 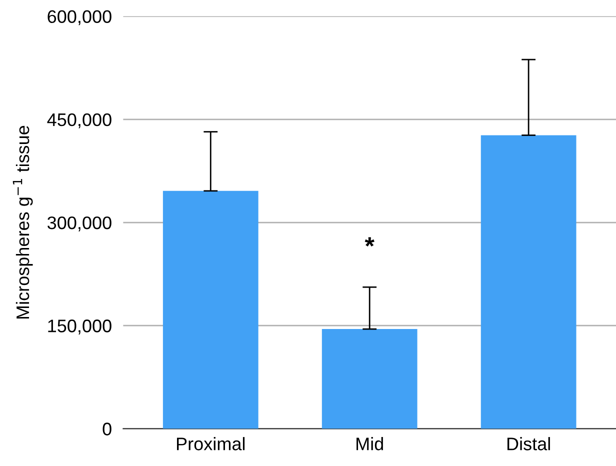 What do you see at coordinates (80, 18) in the screenshot?
I see `y-tick-label: 600,000` at bounding box center [80, 18].